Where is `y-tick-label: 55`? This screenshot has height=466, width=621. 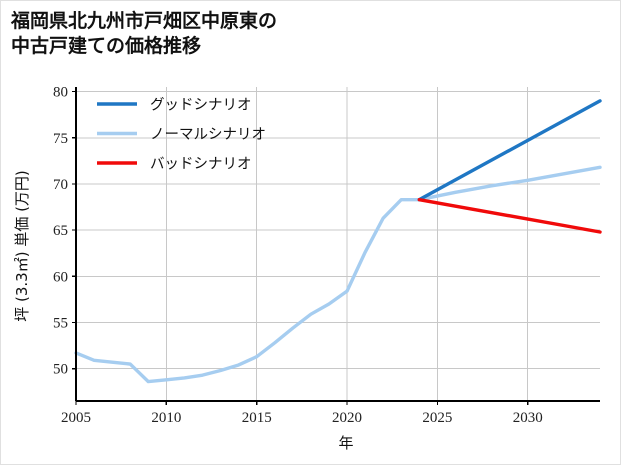
y-tick-label: 55 is located at coordinates (60, 324).